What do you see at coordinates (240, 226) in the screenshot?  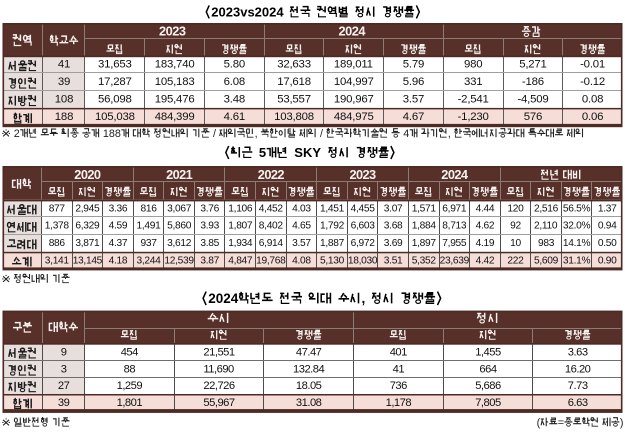 I see `svg-text: 1,807` at bounding box center [240, 226].